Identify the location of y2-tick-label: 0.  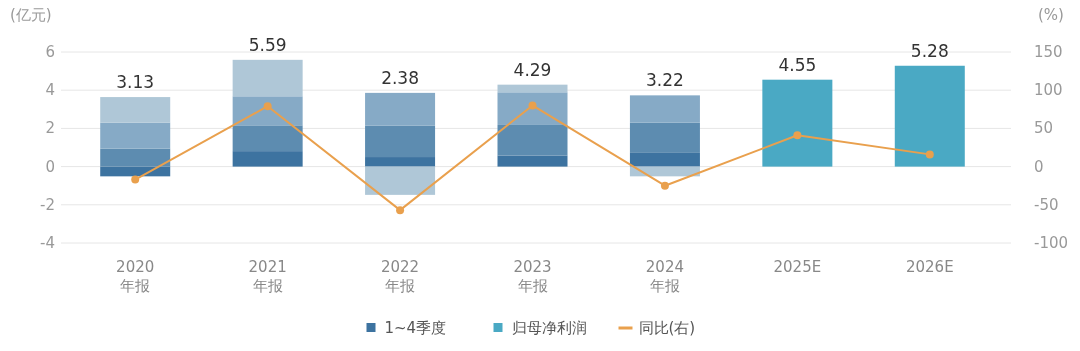
(1039, 166).